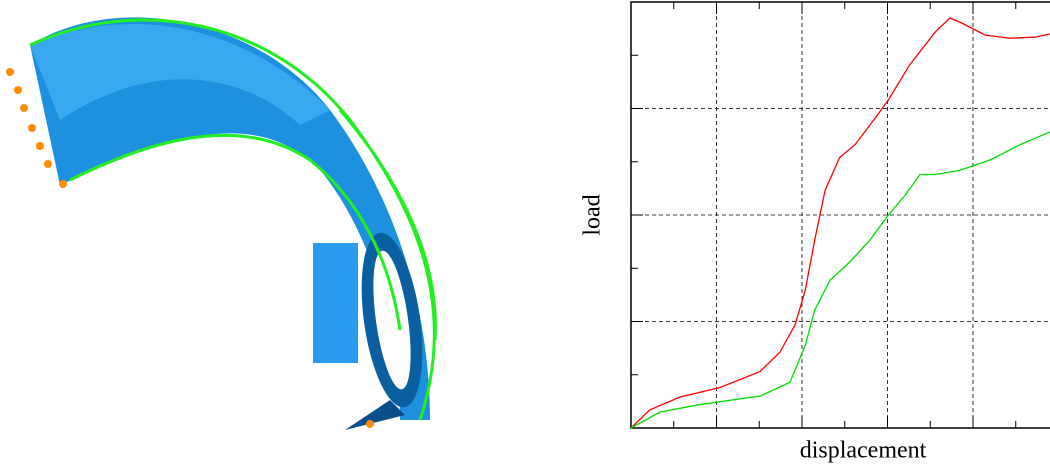 Image resolution: width=1050 pixels, height=471 pixels. I want to click on mesh-tip, so click(375, 415).